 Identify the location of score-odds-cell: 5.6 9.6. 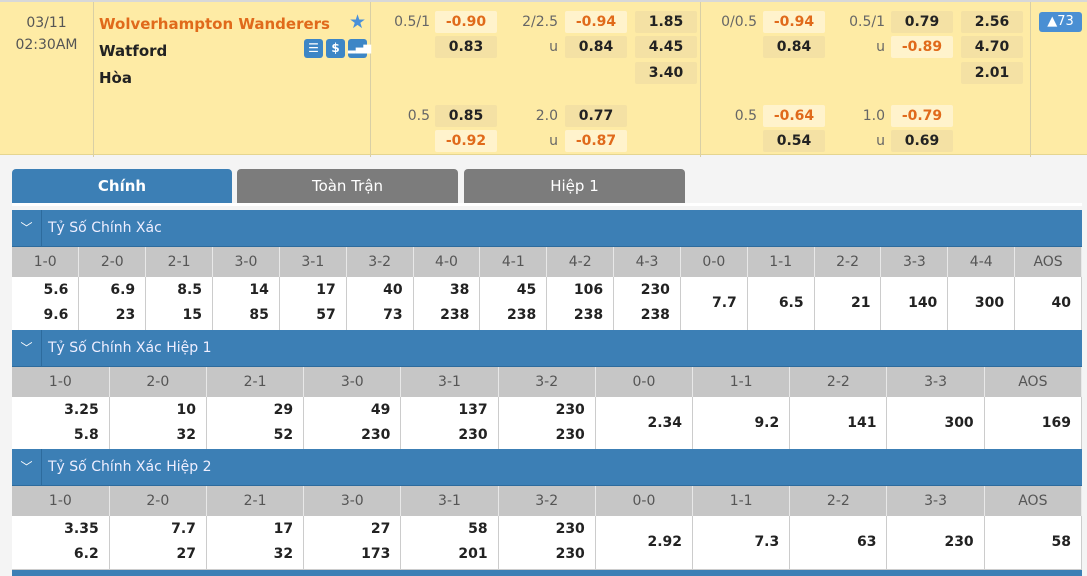
(46, 304).